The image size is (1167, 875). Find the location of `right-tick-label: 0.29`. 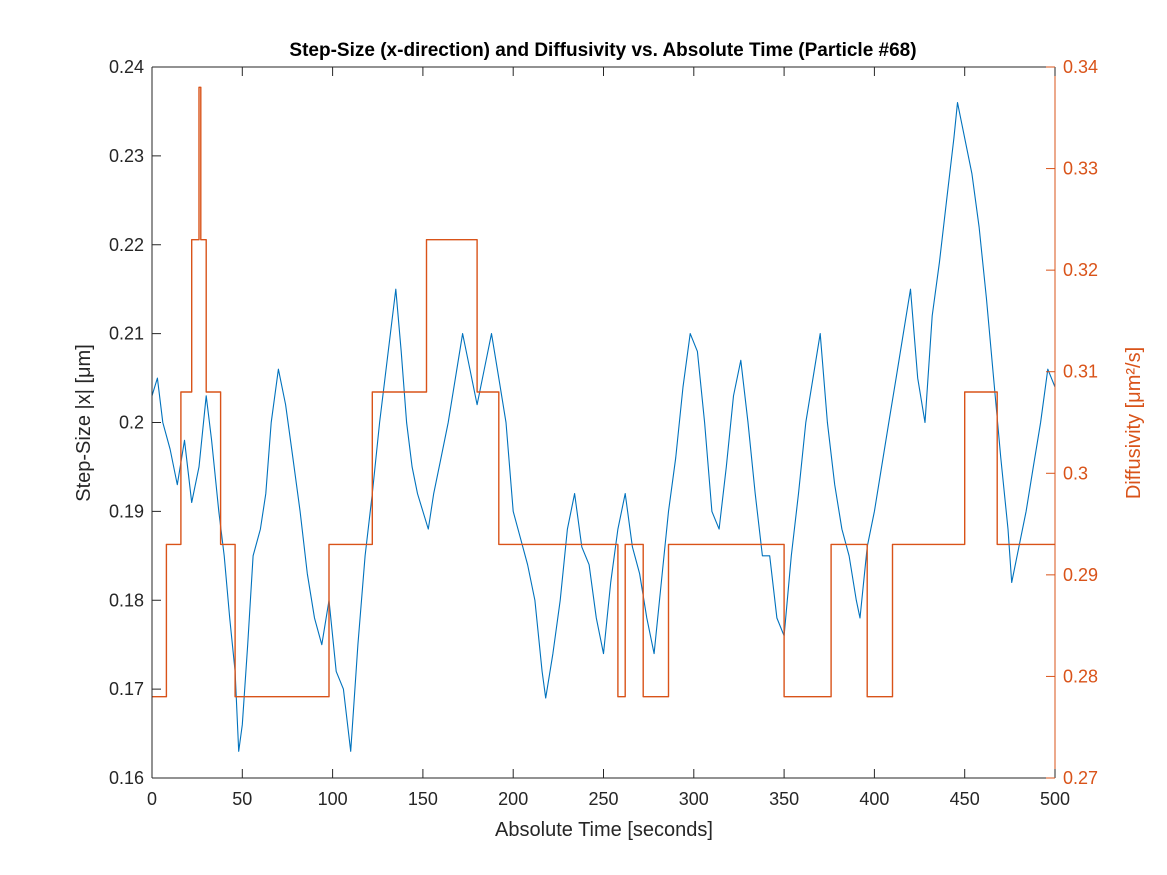

right-tick-label: 0.29 is located at coordinates (1080, 575).